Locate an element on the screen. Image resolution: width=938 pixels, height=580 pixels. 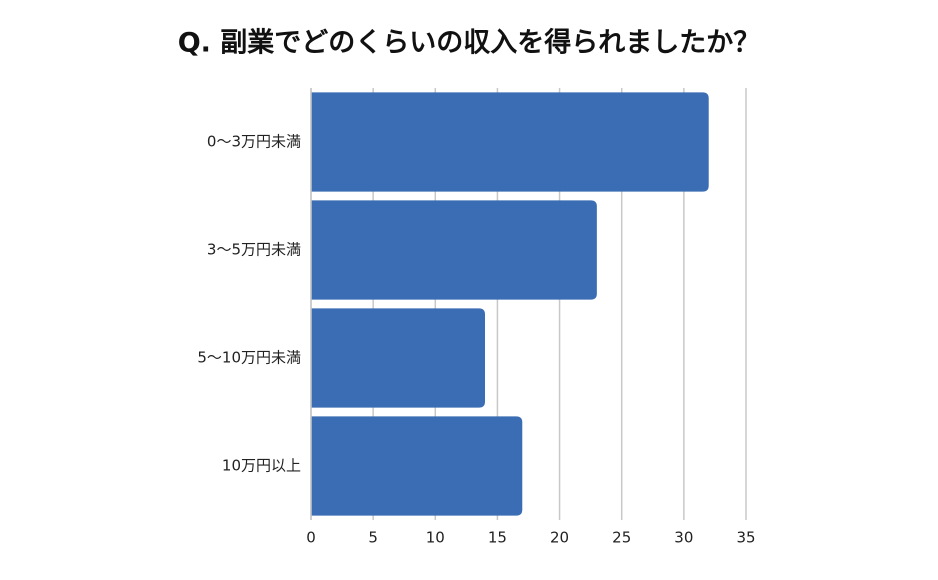
y-tick-label: 3〜5万円未満 is located at coordinates (254, 250).